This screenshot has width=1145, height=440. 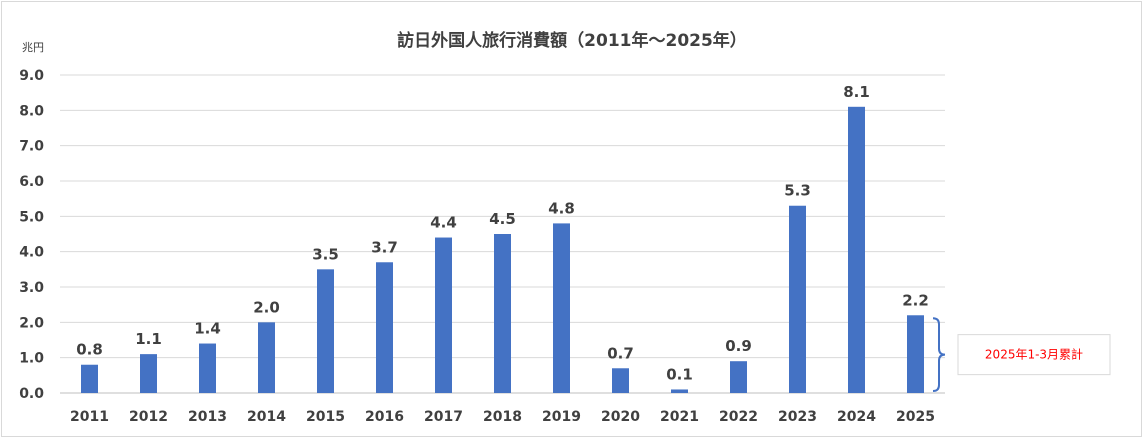 What do you see at coordinates (856, 417) in the screenshot?
I see `x-tick-label: 2024` at bounding box center [856, 417].